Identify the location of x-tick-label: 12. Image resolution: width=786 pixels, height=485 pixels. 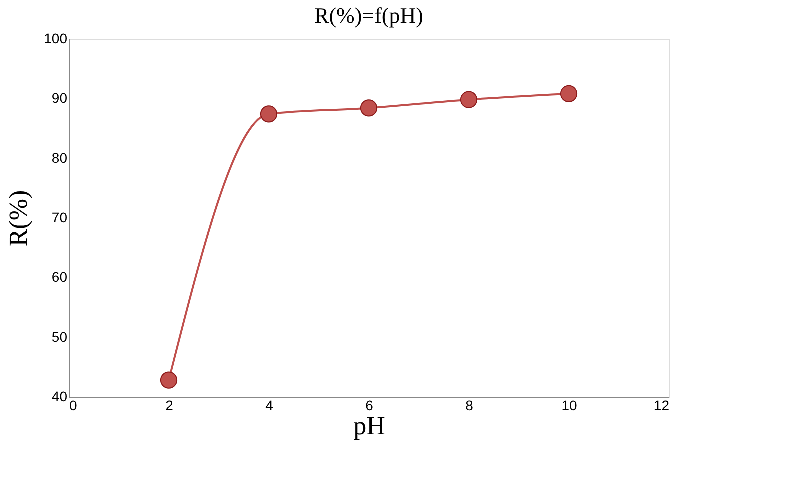
(662, 406).